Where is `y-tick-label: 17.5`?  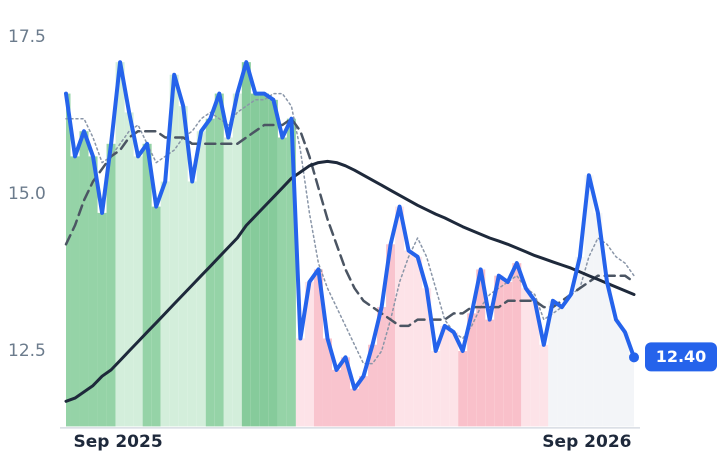
y-tick-label: 17.5 is located at coordinates (27, 37).